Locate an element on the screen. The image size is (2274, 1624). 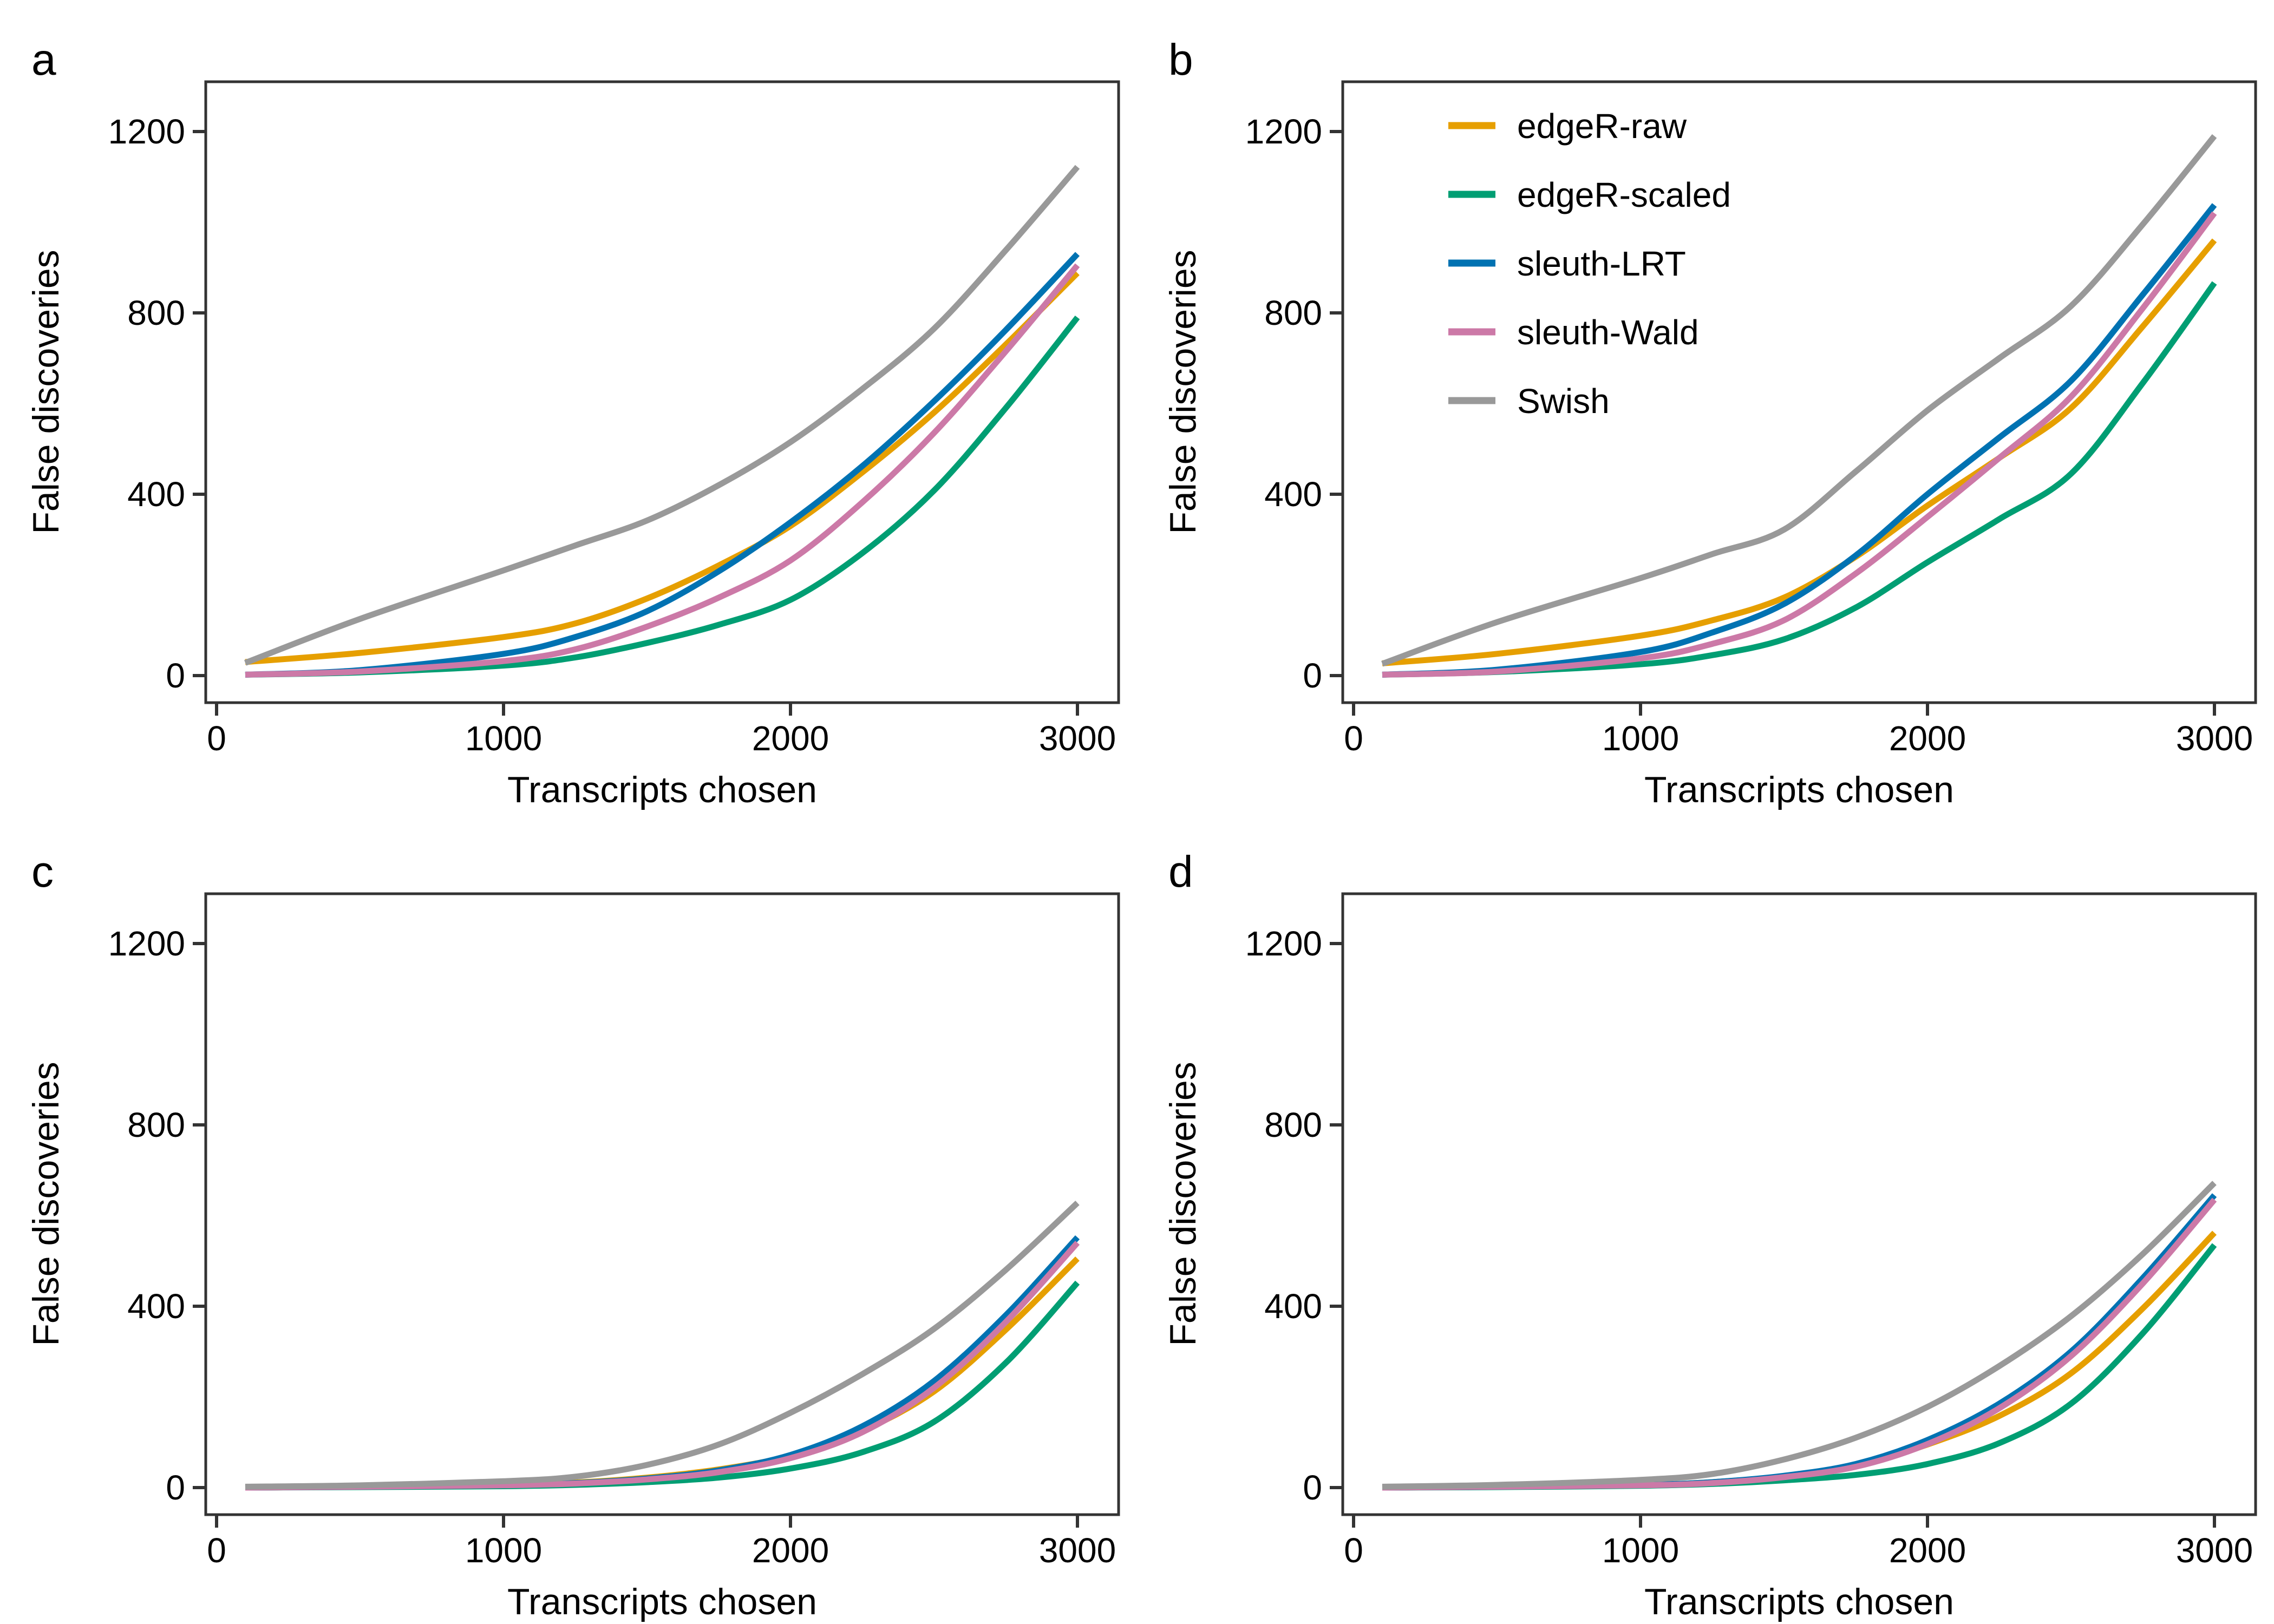
panel-letter-b: b is located at coordinates (1181, 60).